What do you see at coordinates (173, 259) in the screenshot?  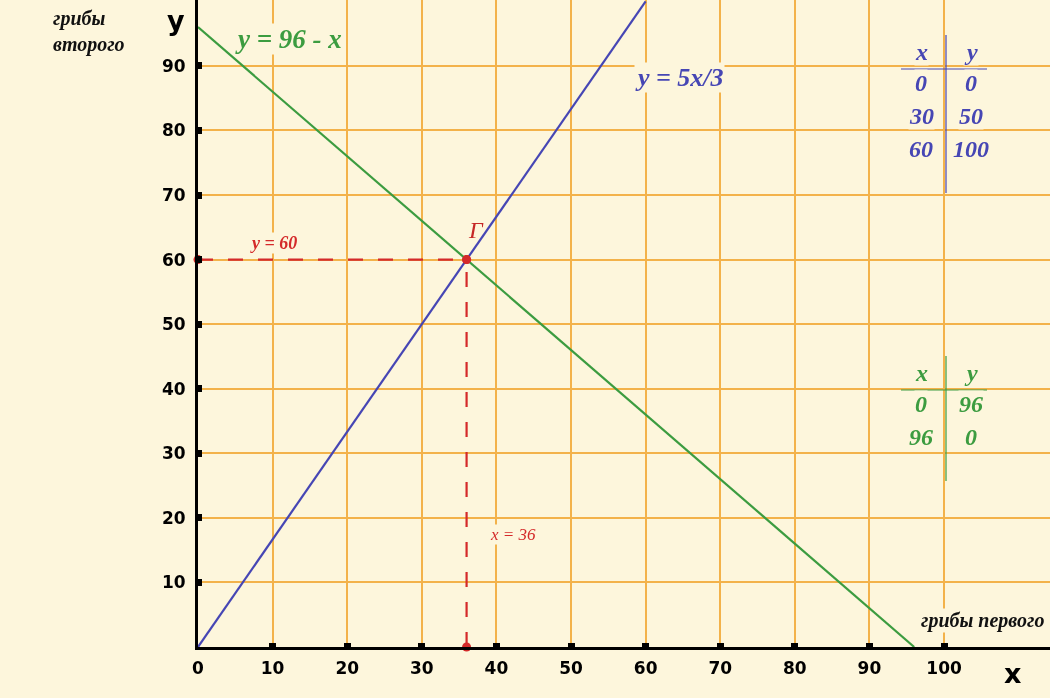 I see `y-tick-label: 60` at bounding box center [173, 259].